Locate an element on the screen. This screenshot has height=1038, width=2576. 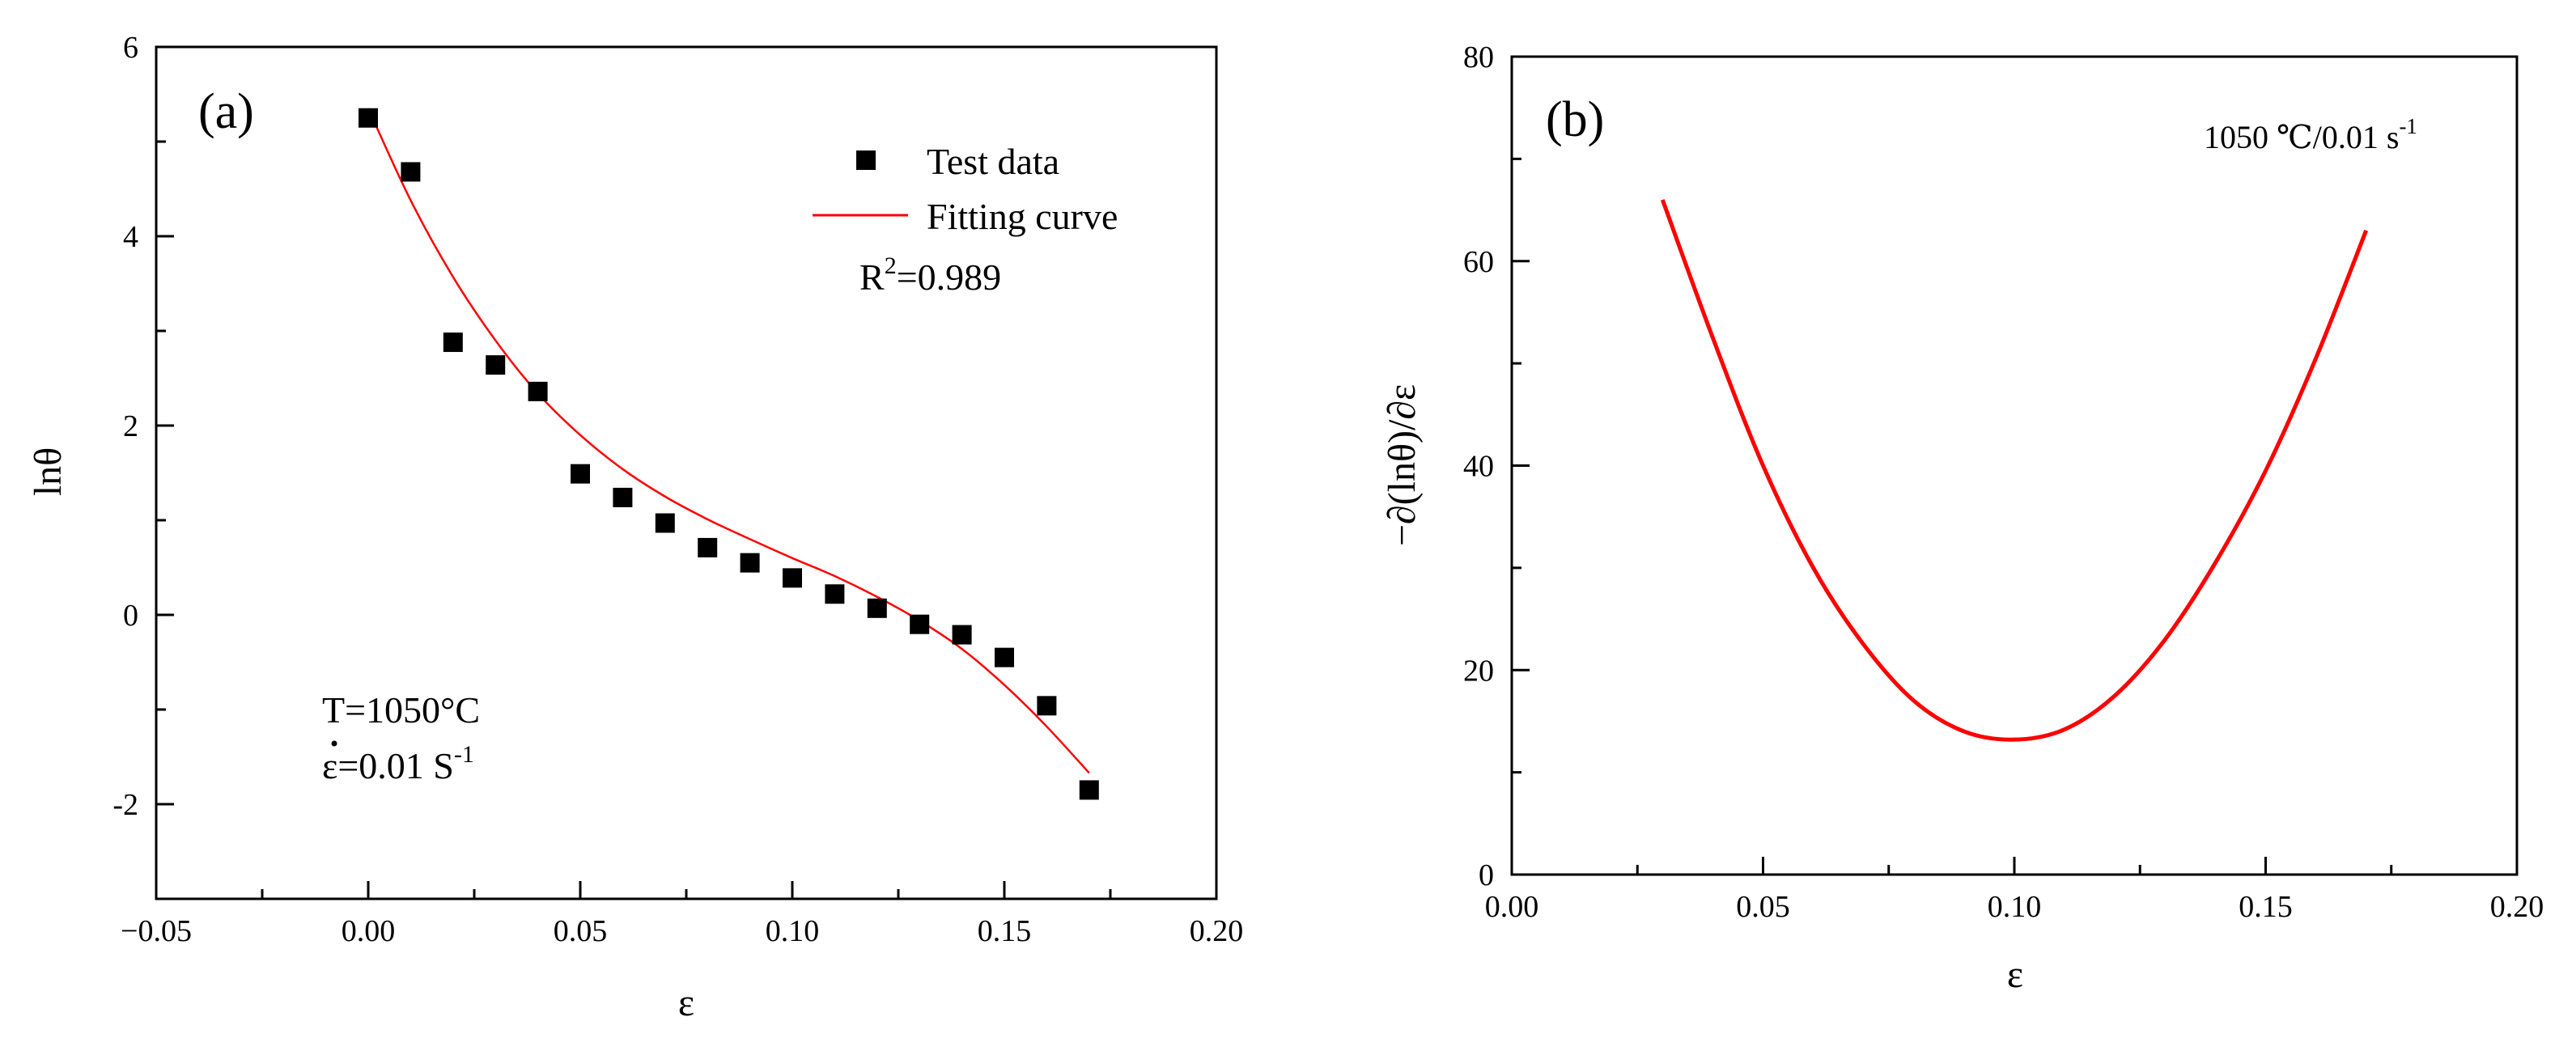
y-tick-label: 6 is located at coordinates (130, 48).